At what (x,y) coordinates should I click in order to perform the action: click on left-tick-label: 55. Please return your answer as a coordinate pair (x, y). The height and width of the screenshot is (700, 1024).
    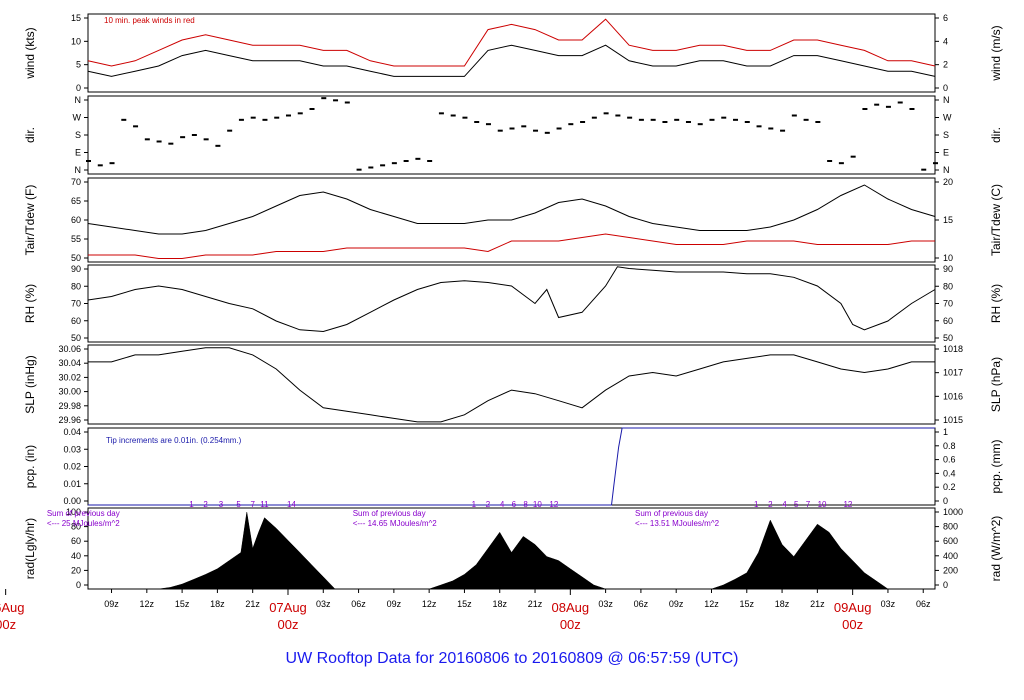
    Looking at the image, I should click on (76, 239).